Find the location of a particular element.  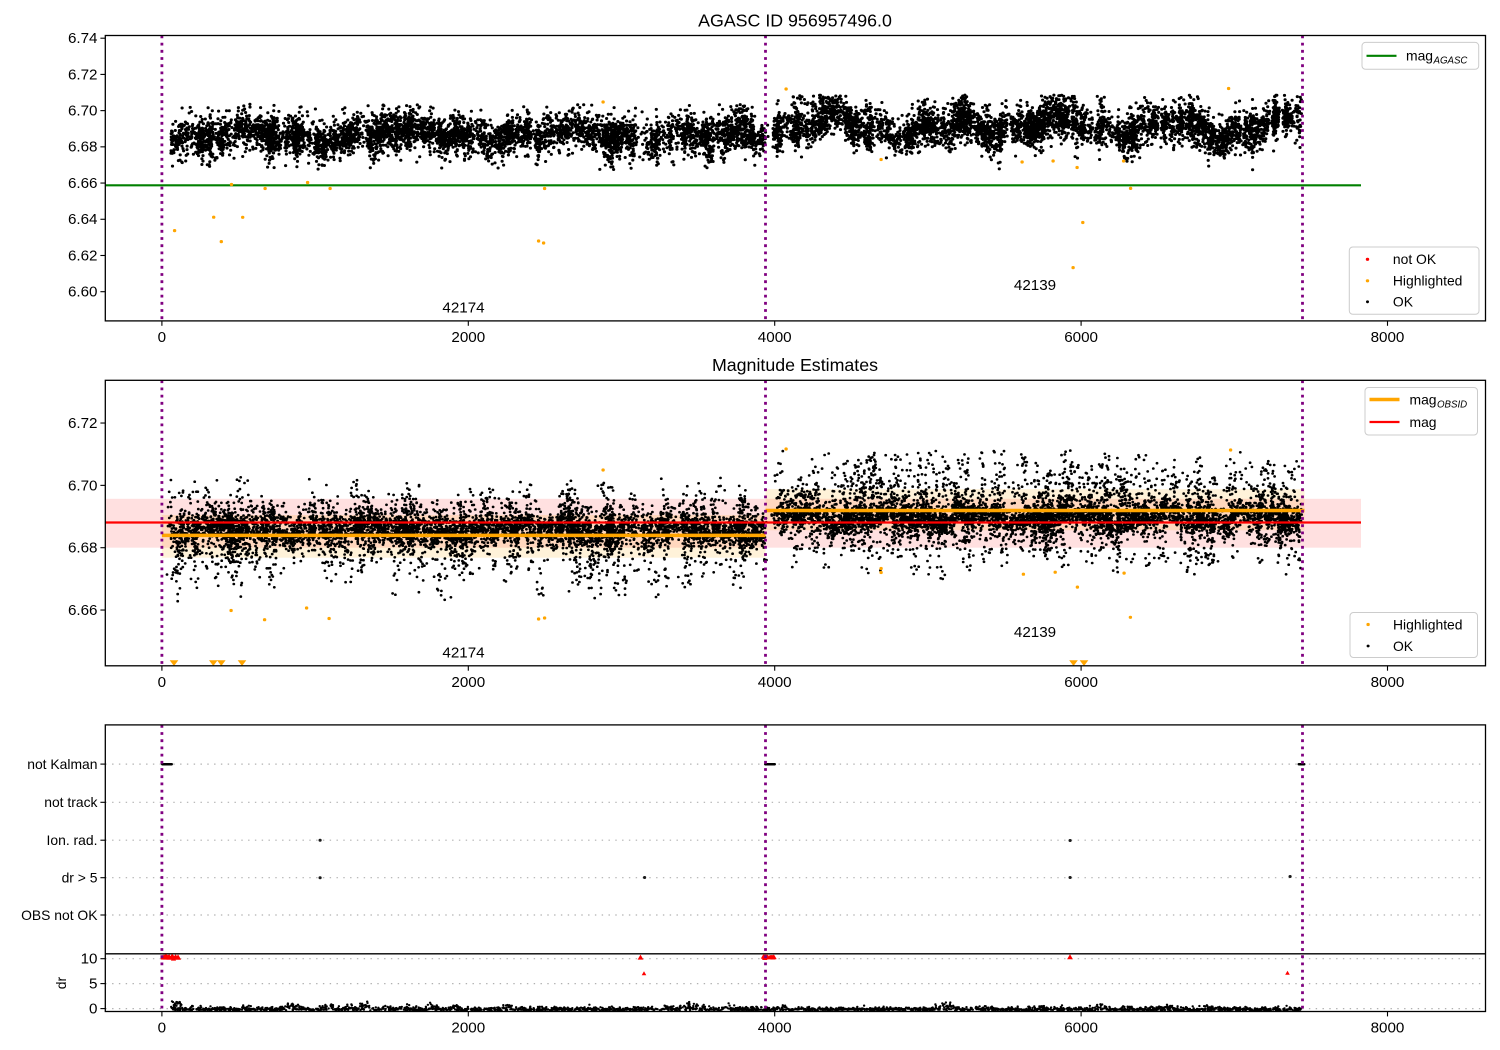

svg-text: dr is located at coordinates (61, 982).